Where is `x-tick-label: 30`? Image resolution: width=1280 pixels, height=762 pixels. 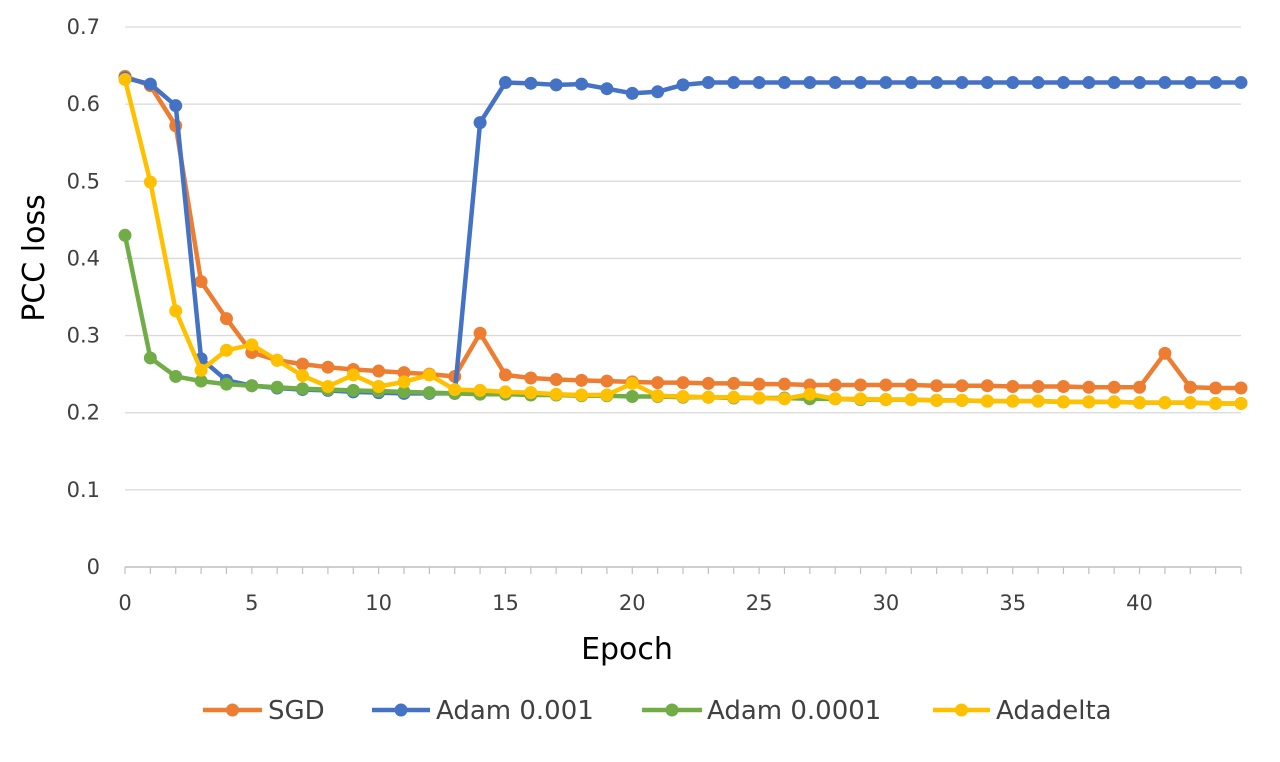 x-tick-label: 30 is located at coordinates (886, 603).